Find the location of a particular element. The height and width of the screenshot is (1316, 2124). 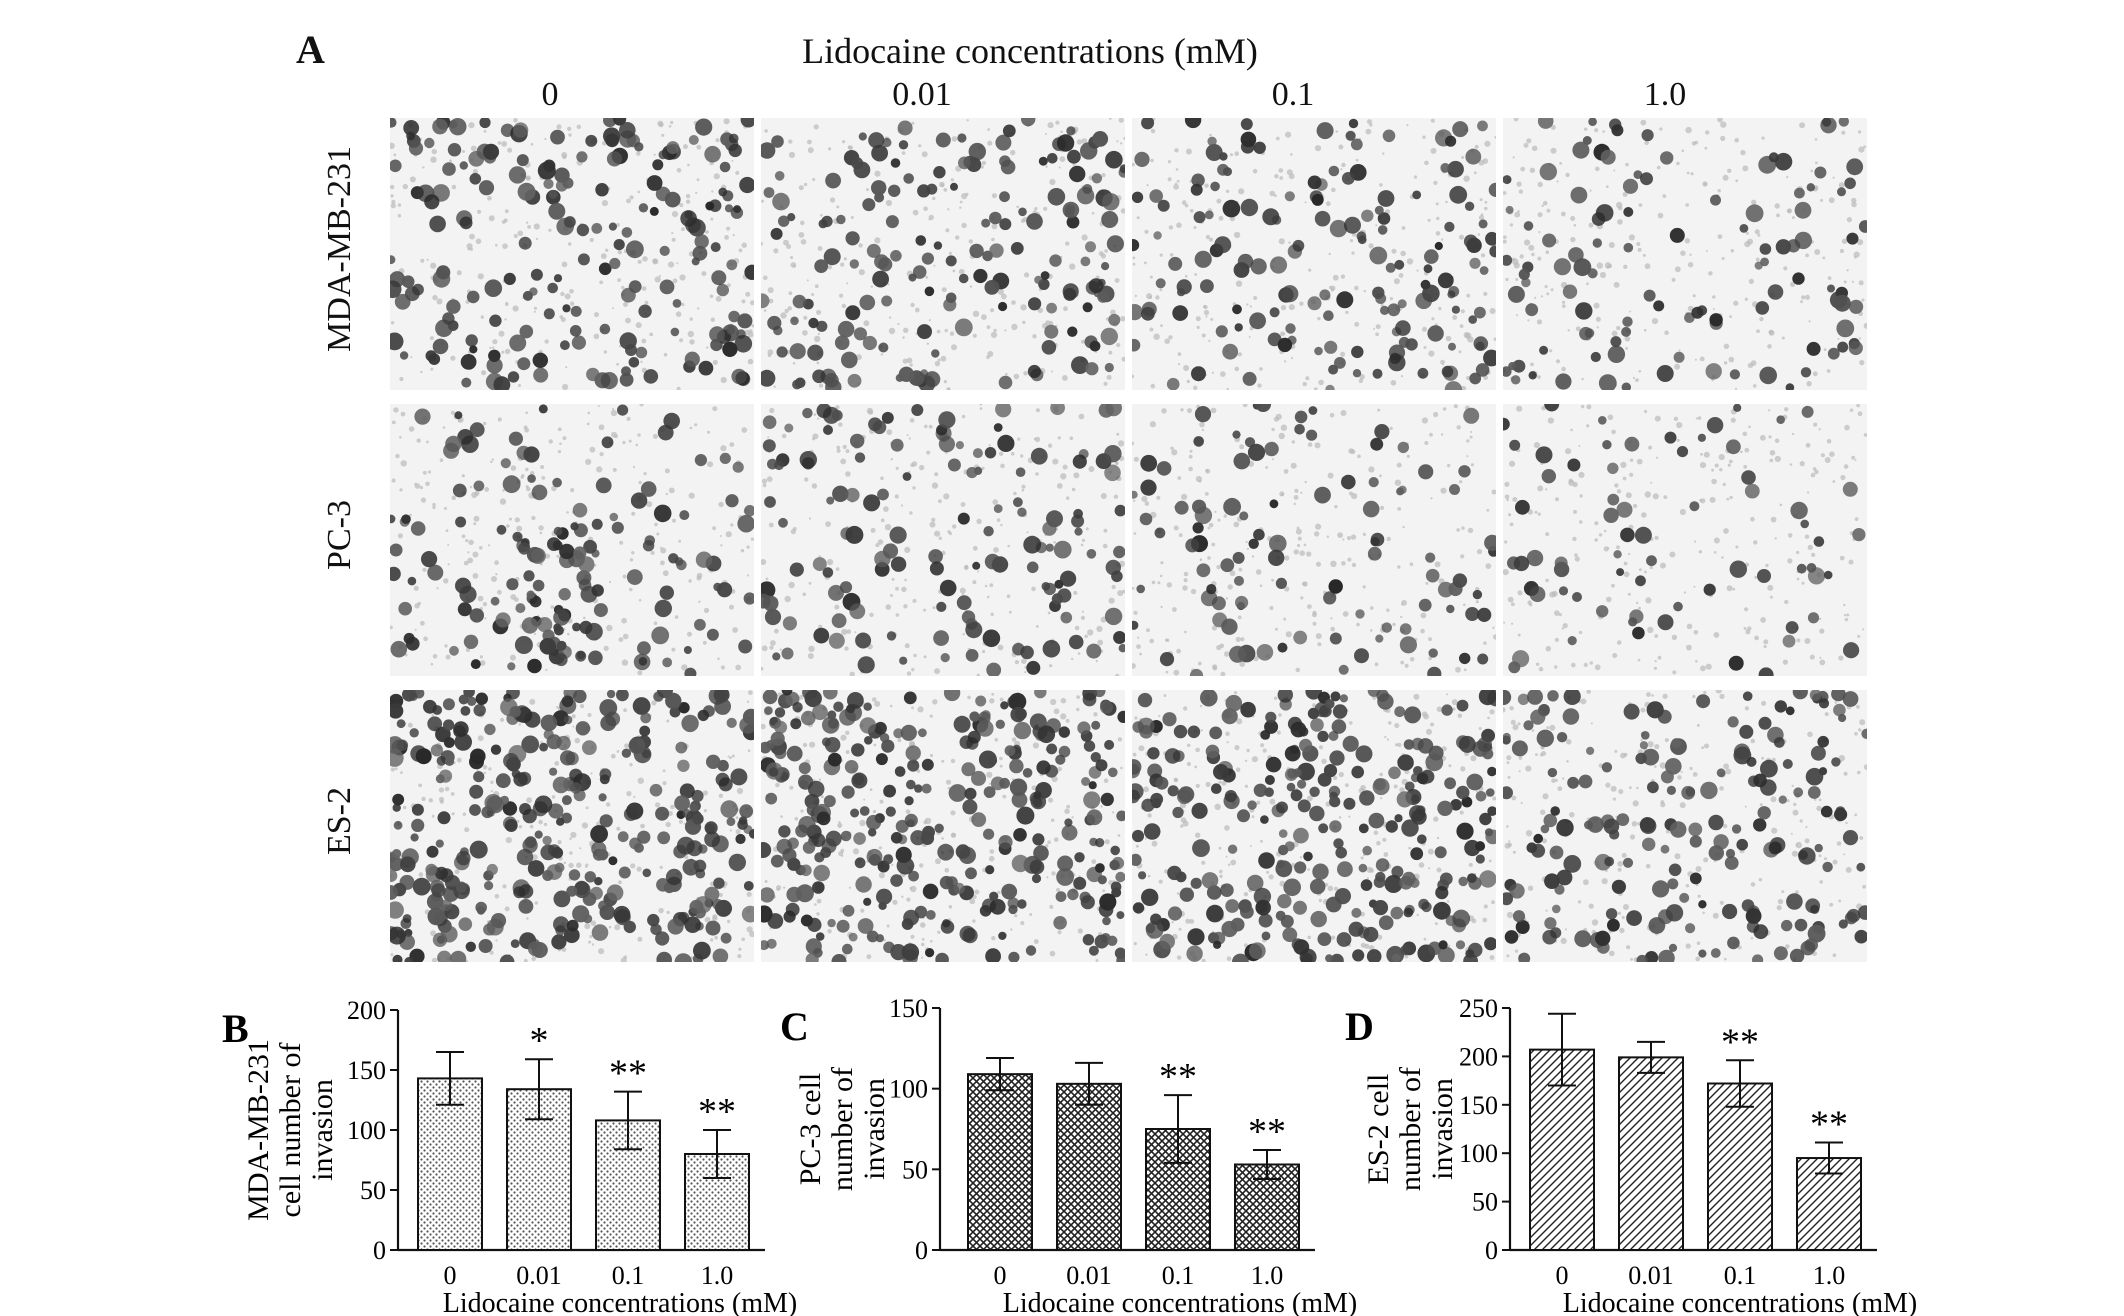

micrograph-r2-c1 is located at coordinates (943, 826).